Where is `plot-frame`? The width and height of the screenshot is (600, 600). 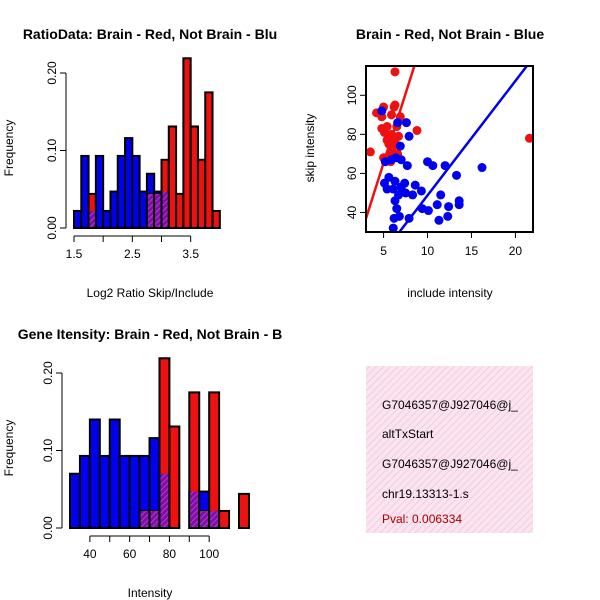 plot-frame is located at coordinates (449, 149).